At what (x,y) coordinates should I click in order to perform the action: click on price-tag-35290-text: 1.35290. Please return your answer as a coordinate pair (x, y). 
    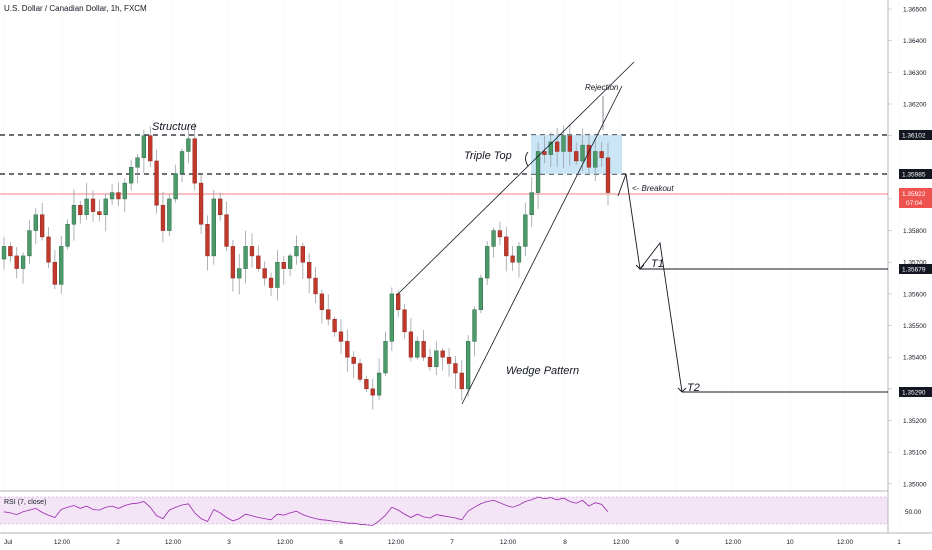
    Looking at the image, I should click on (914, 393).